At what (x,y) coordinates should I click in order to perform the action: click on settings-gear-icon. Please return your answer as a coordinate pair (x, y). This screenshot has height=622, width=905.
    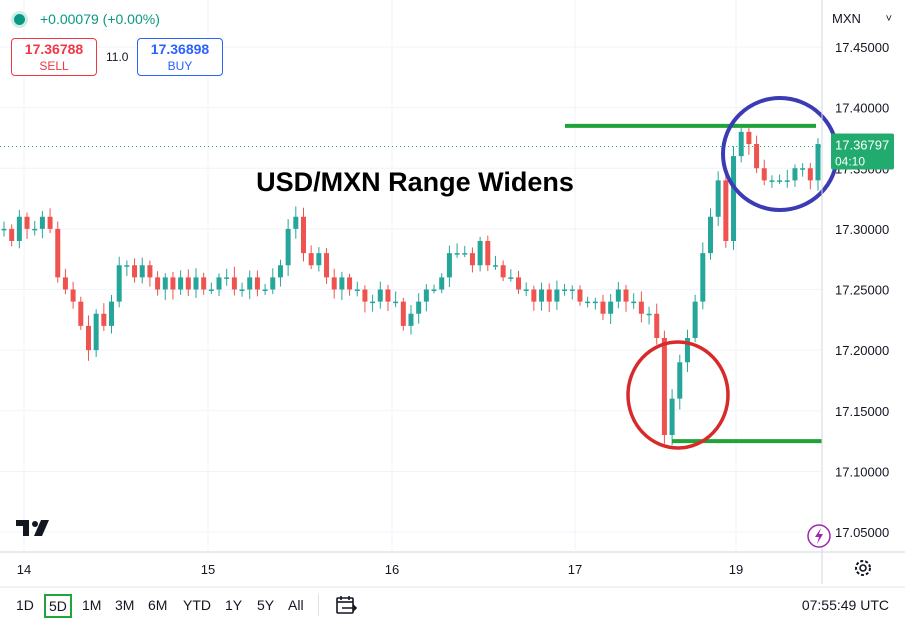
    Looking at the image, I should click on (863, 568).